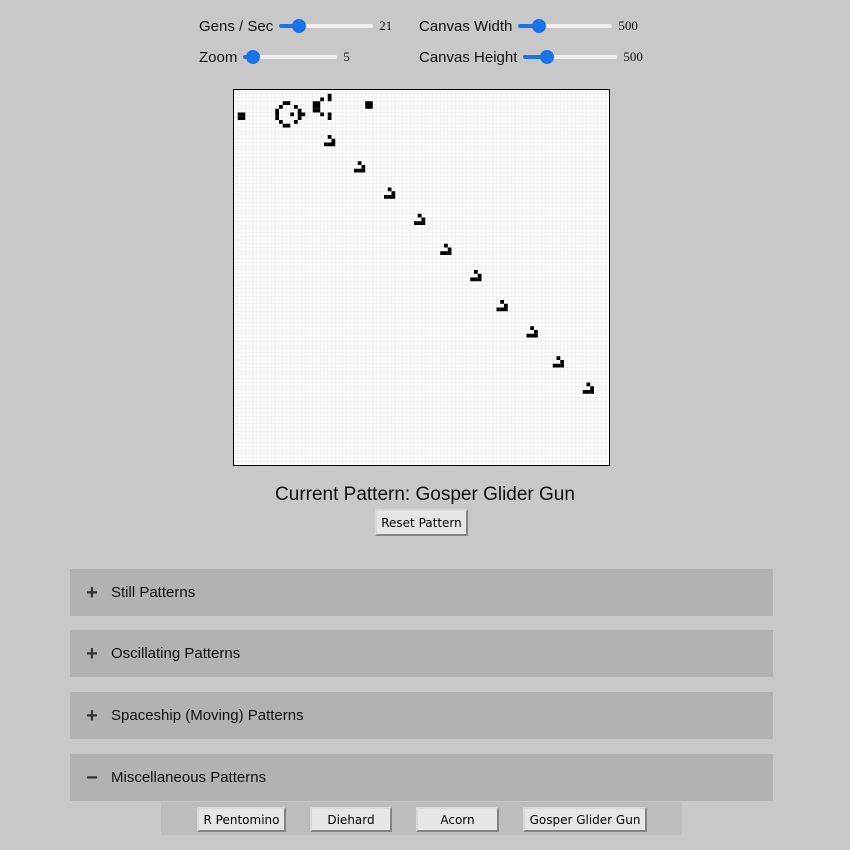  What do you see at coordinates (425, 494) in the screenshot?
I see `current-pattern-label: Current Pattern: Gosper Glider Gun` at bounding box center [425, 494].